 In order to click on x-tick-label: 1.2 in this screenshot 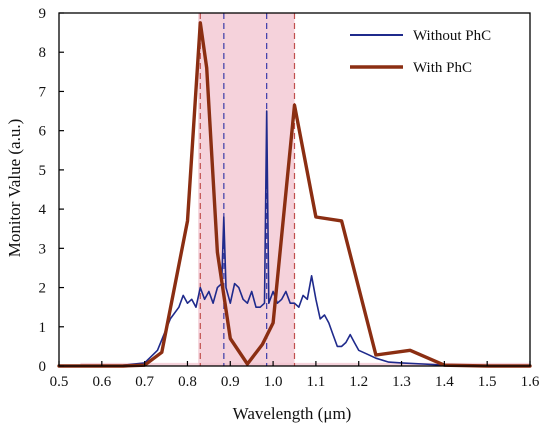, I will do `click(358, 382)`.